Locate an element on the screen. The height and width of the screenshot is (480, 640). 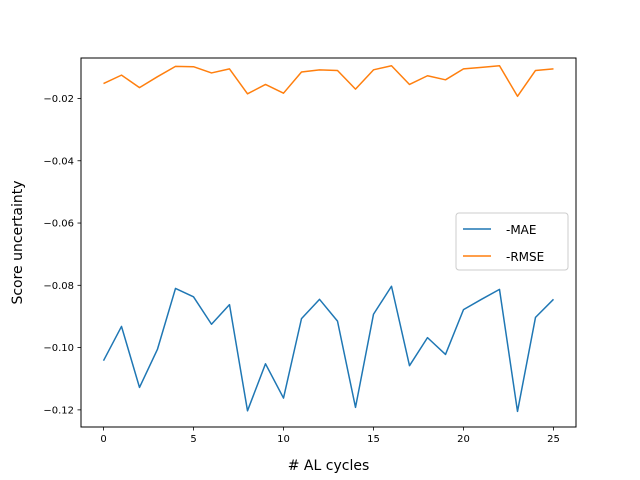
legend-label: -MAE is located at coordinates (521, 230).